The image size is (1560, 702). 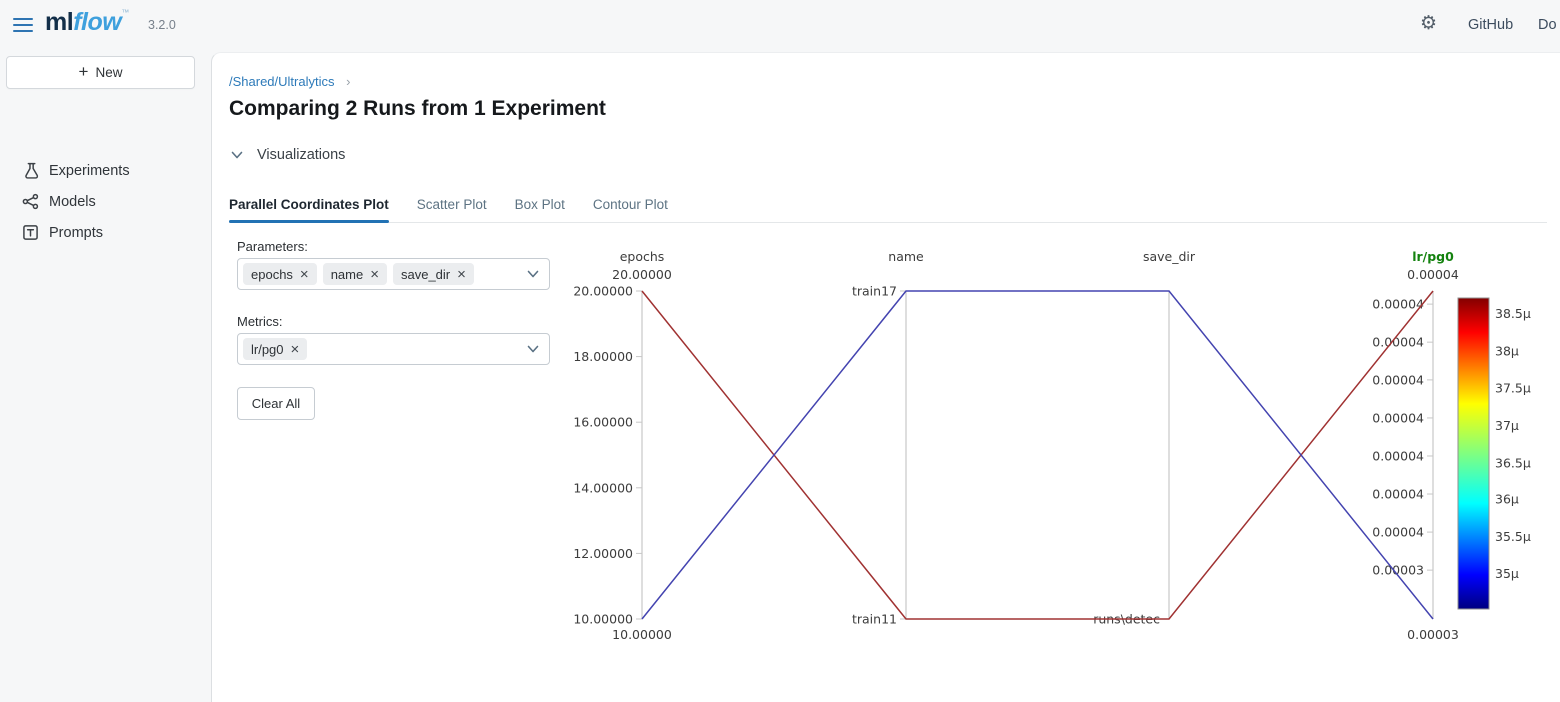 What do you see at coordinates (1513, 536) in the screenshot?
I see `colorbar-tick-label: 35.5µ` at bounding box center [1513, 536].